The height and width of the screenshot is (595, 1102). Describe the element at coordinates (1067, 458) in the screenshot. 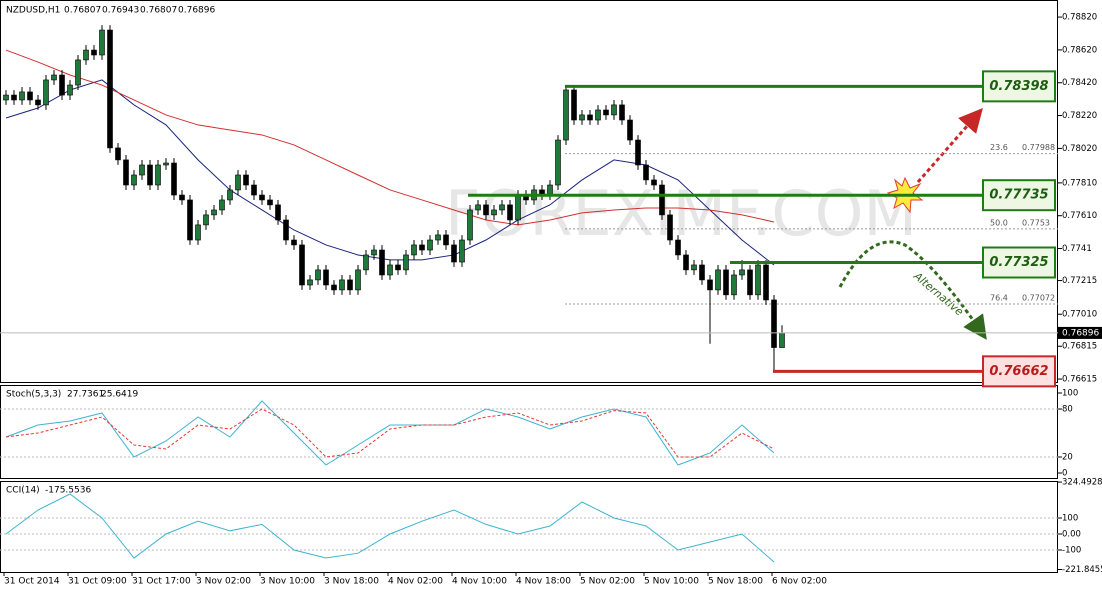

I see `y-tick-label: 20` at that location.